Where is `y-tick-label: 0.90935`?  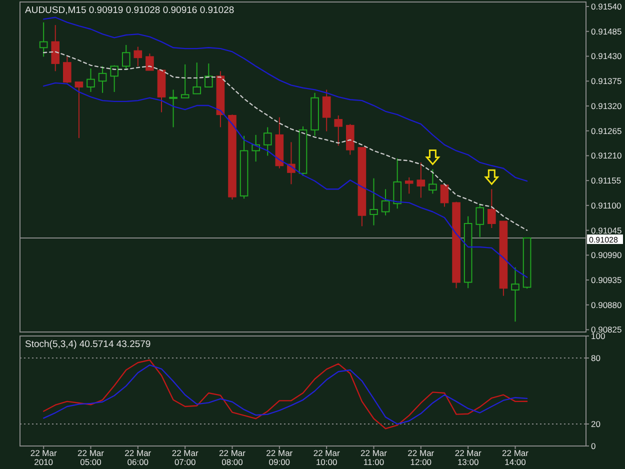
y-tick-label: 0.90935 is located at coordinates (606, 279).